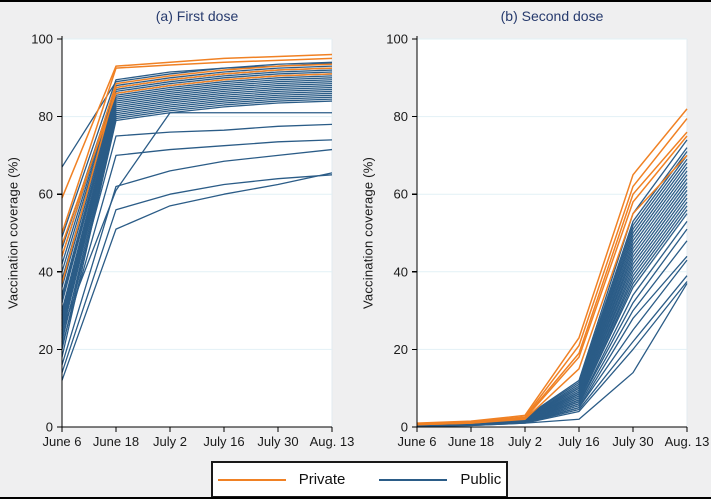  What do you see at coordinates (413, 479) in the screenshot?
I see `public-line-swatch` at bounding box center [413, 479].